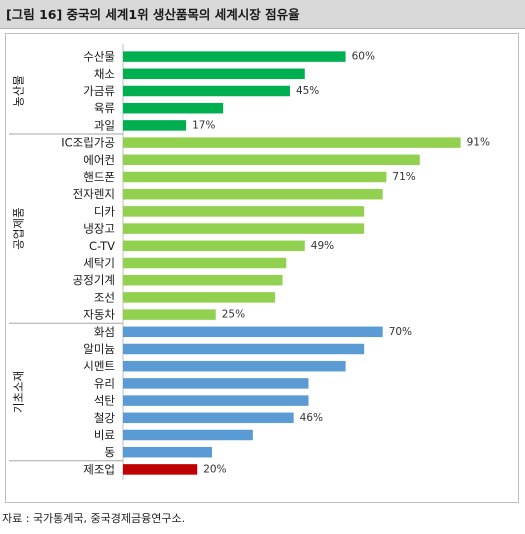  Describe the element at coordinates (104, 383) in the screenshot. I see `category-label: 유리` at that location.